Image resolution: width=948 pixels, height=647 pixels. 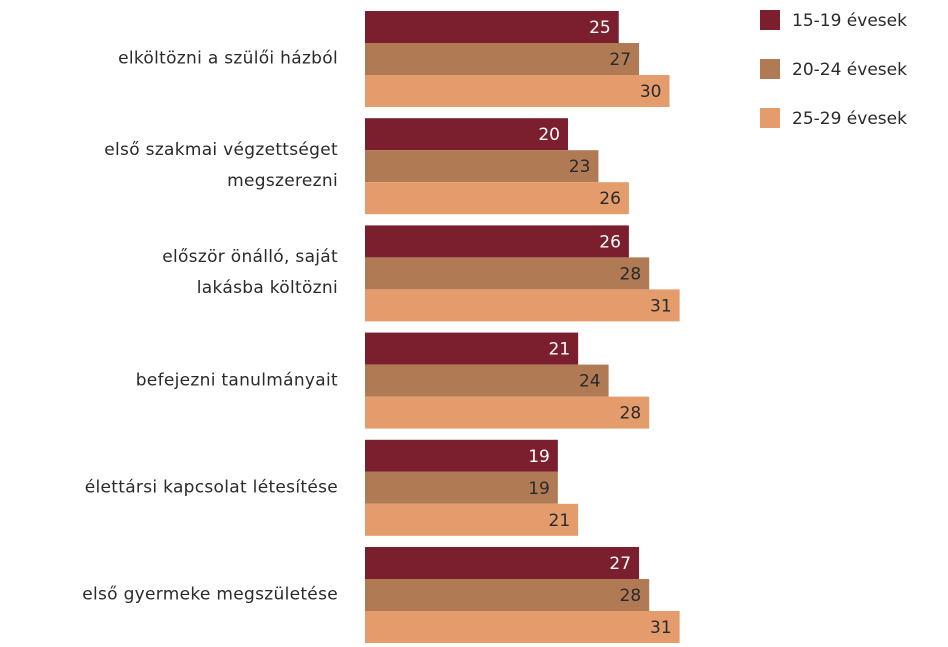 What do you see at coordinates (236, 380) in the screenshot?
I see `category-label: befejezni tanulmányait` at bounding box center [236, 380].